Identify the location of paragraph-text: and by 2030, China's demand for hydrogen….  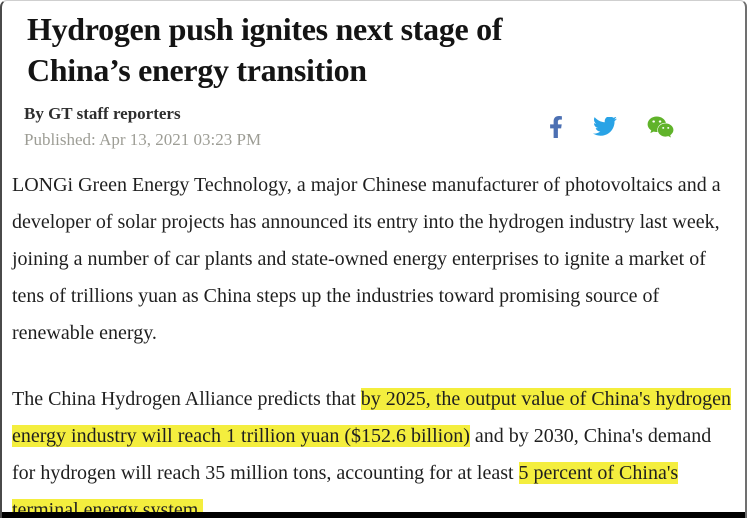
(362, 454).